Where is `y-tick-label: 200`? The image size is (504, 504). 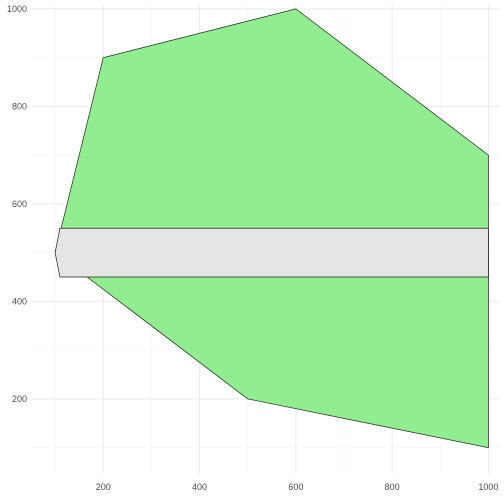 y-tick-label: 200 is located at coordinates (19, 399).